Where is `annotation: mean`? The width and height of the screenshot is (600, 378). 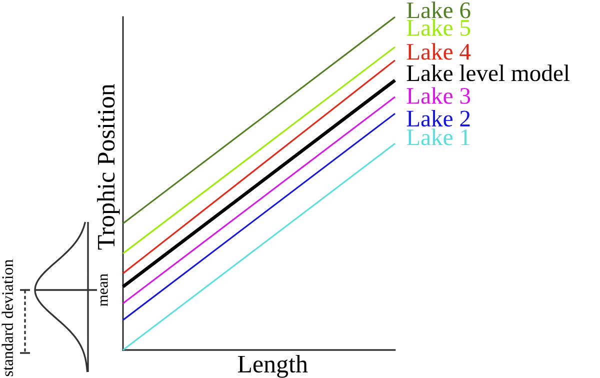
annotation: mean is located at coordinates (104, 290).